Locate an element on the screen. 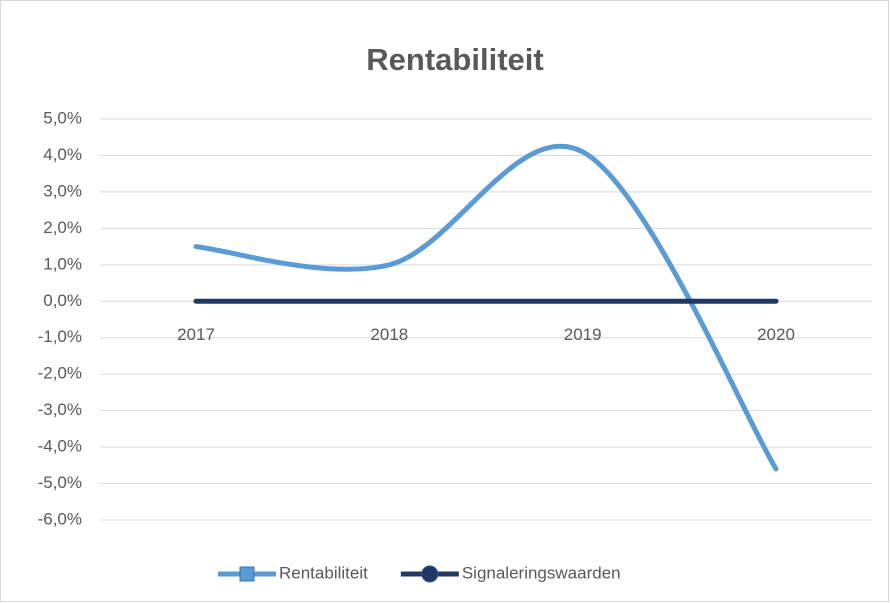 Image resolution: width=890 pixels, height=603 pixels. y-tick-label: -5,0% is located at coordinates (60, 482).